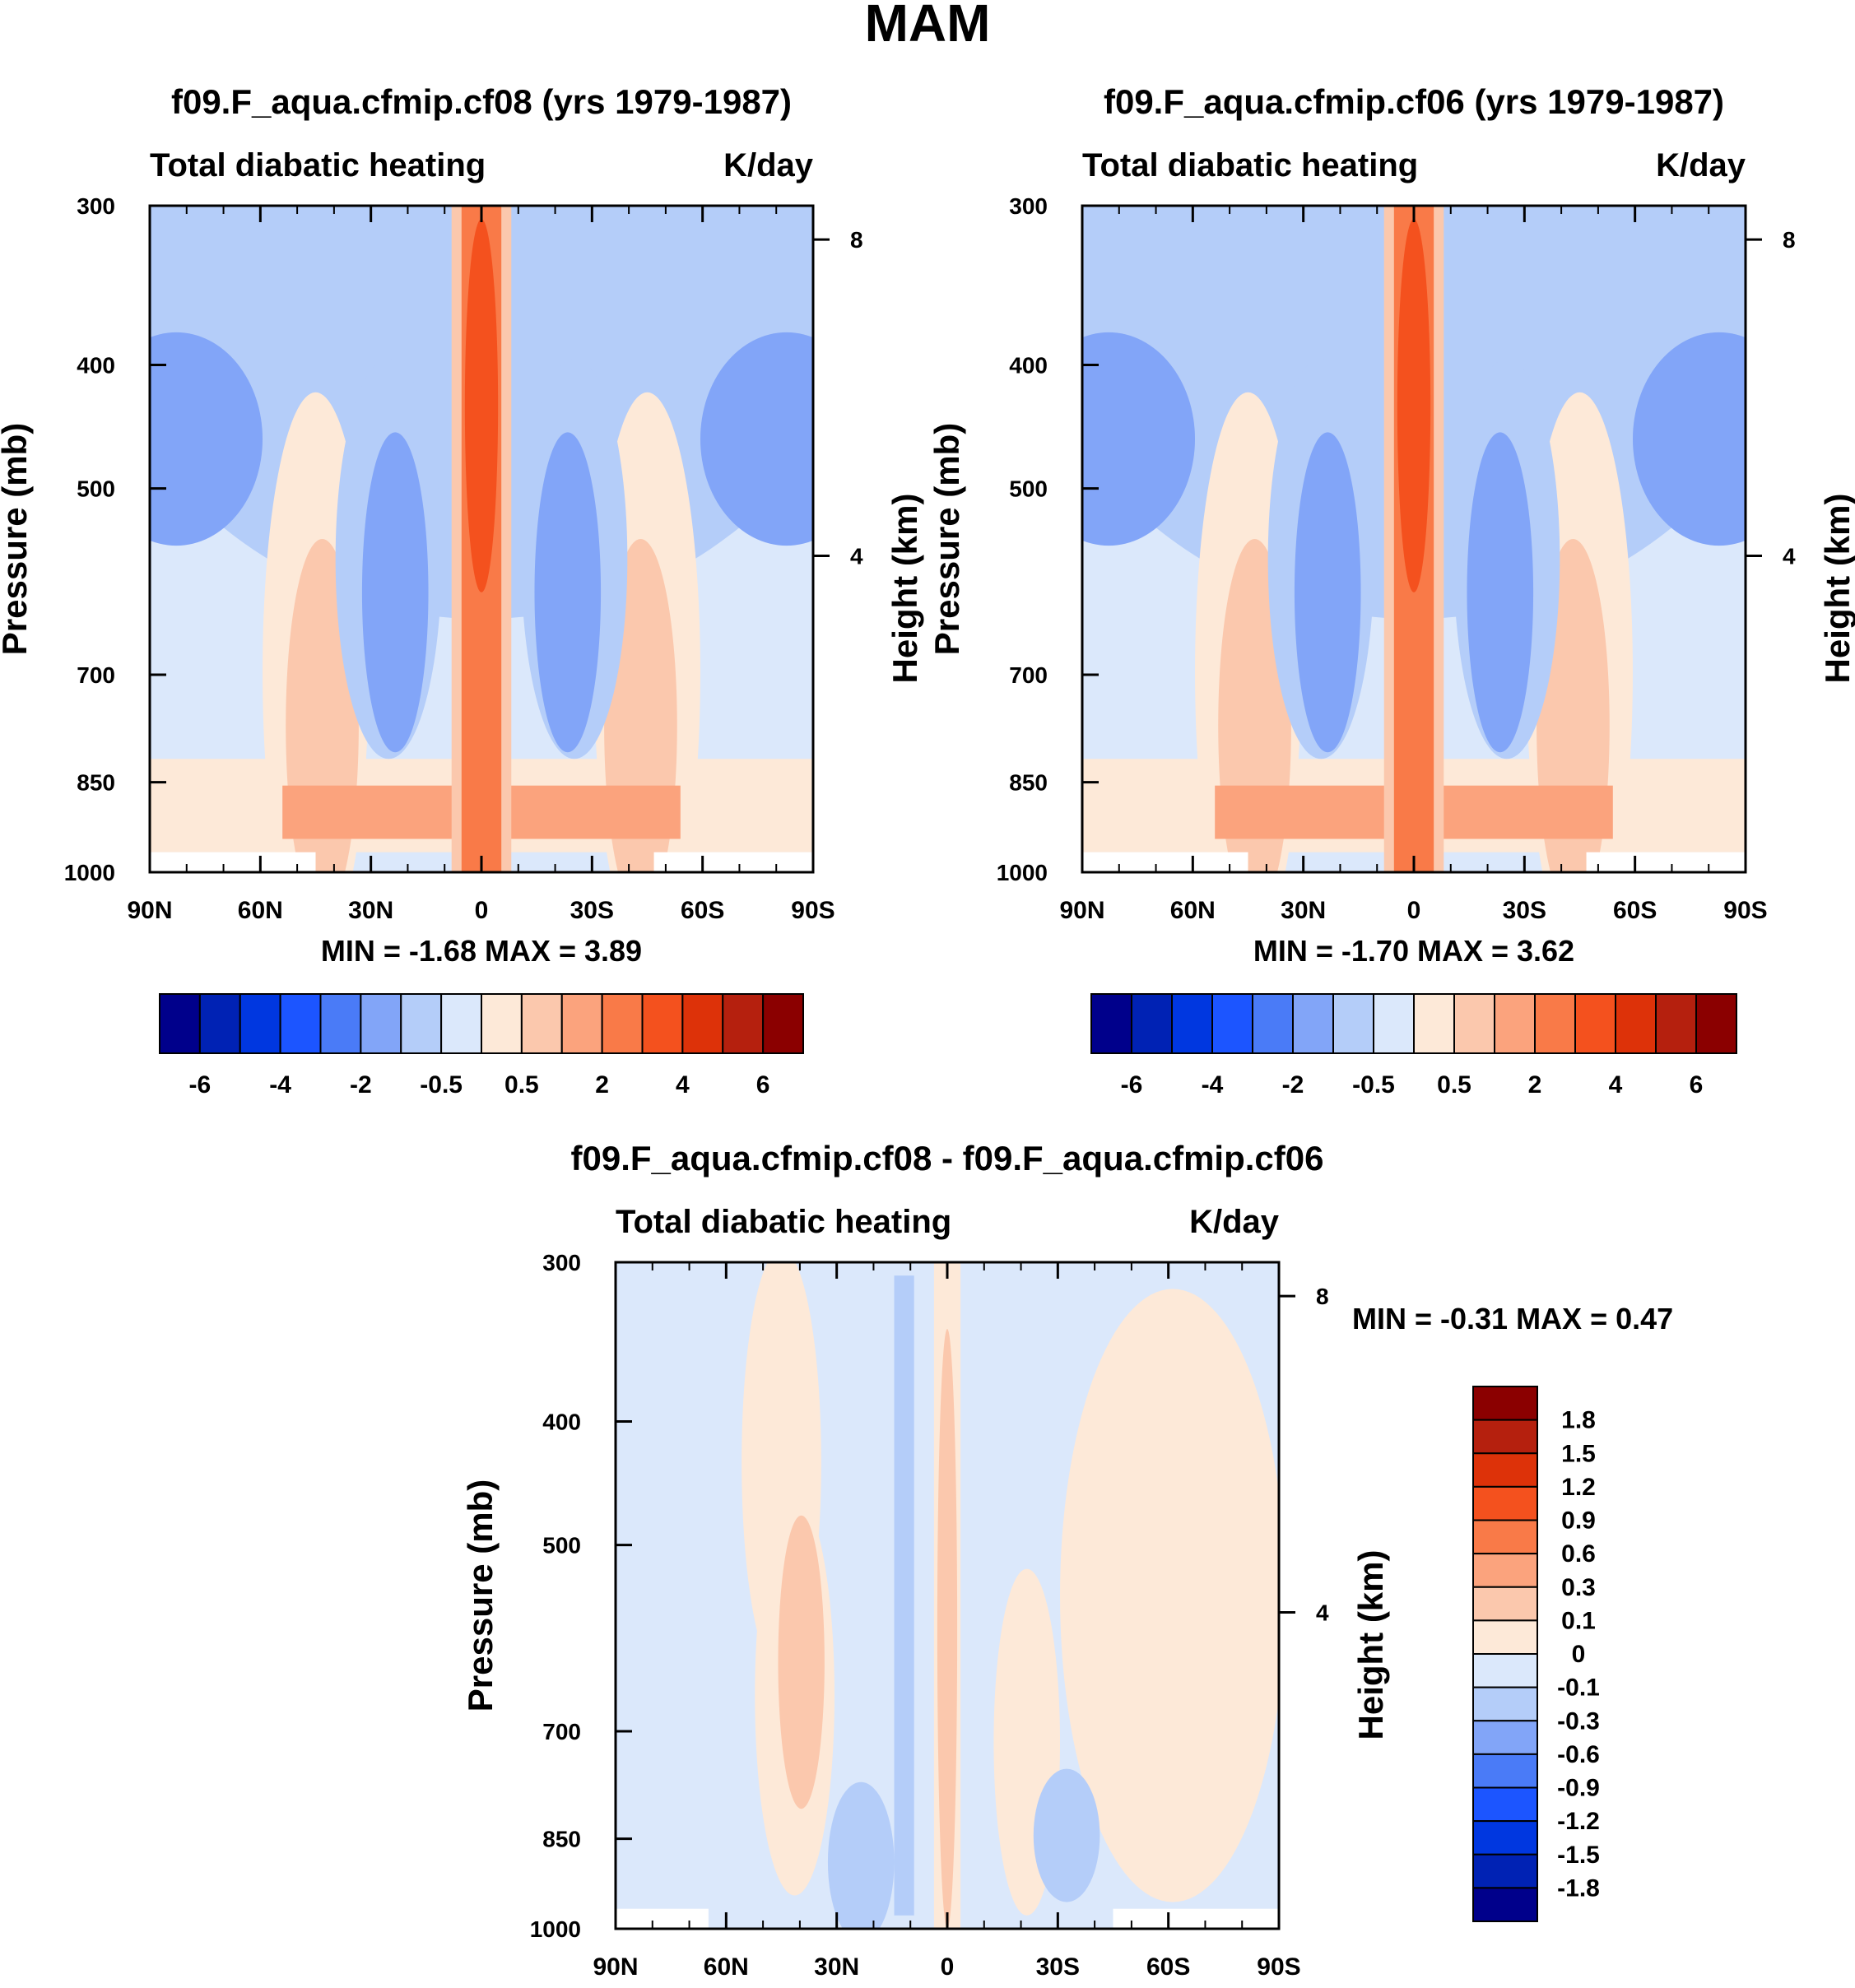 Image resolution: width=1855 pixels, height=1988 pixels. What do you see at coordinates (1579, 1856) in the screenshot?
I see `colorbar-label: -1.5` at bounding box center [1579, 1856].